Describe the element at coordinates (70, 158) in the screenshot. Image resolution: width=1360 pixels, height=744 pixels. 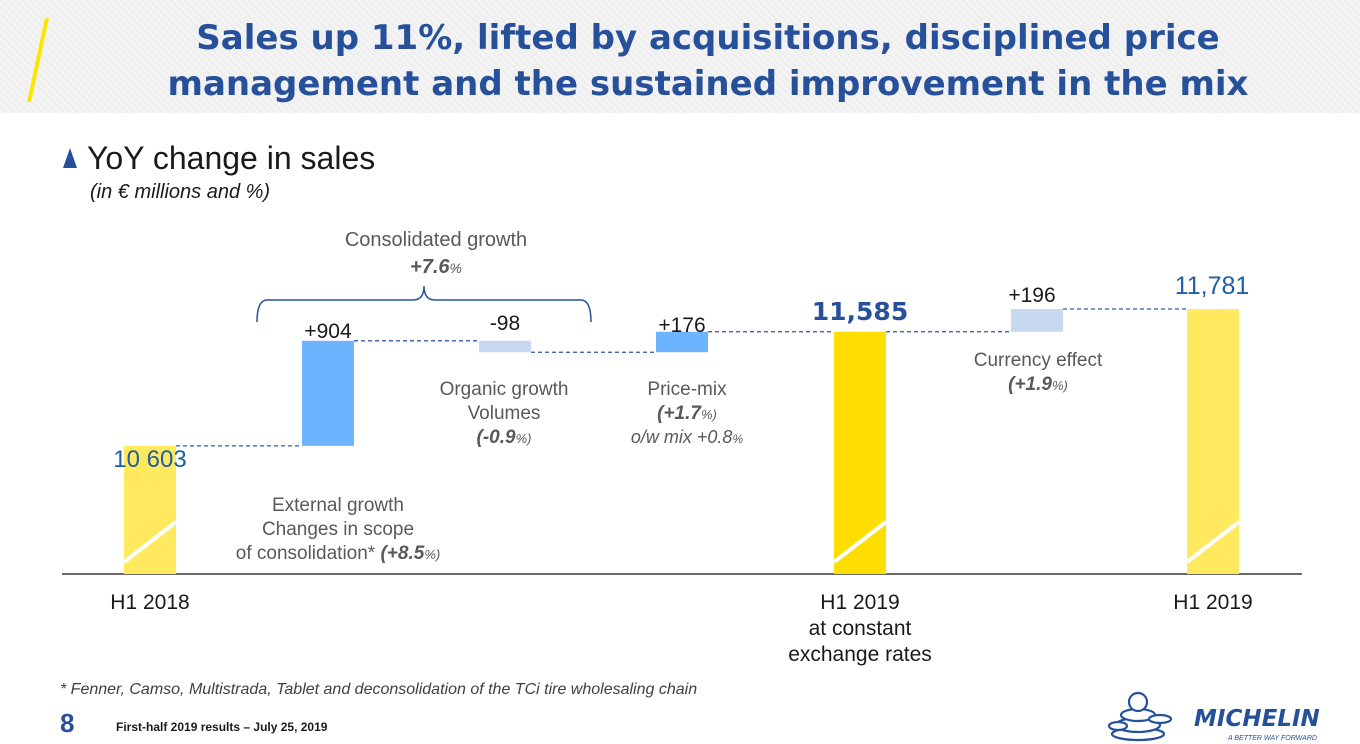
I see `triangle-bullet-icon` at that location.